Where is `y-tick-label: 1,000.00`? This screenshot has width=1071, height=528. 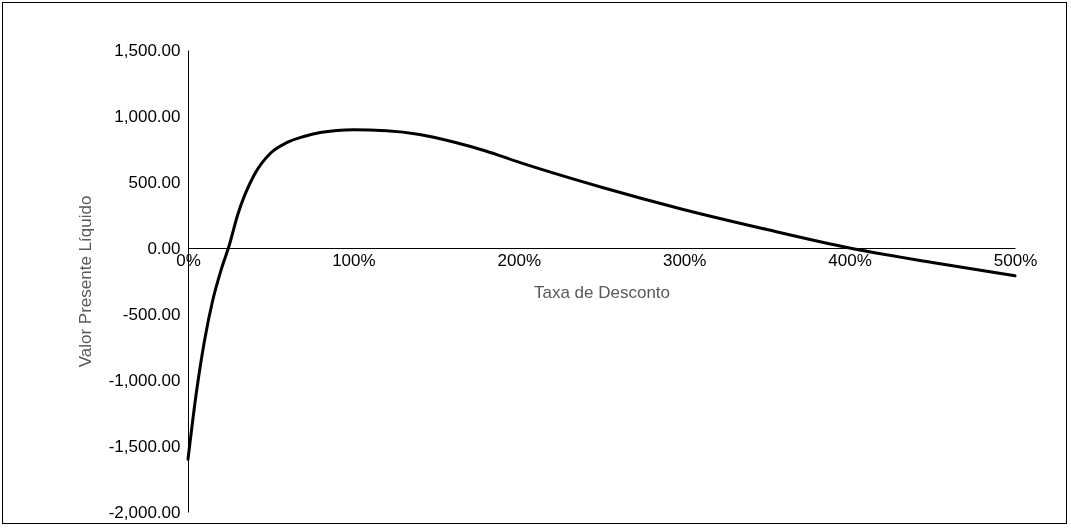 y-tick-label: 1,000.00 is located at coordinates (147, 116).